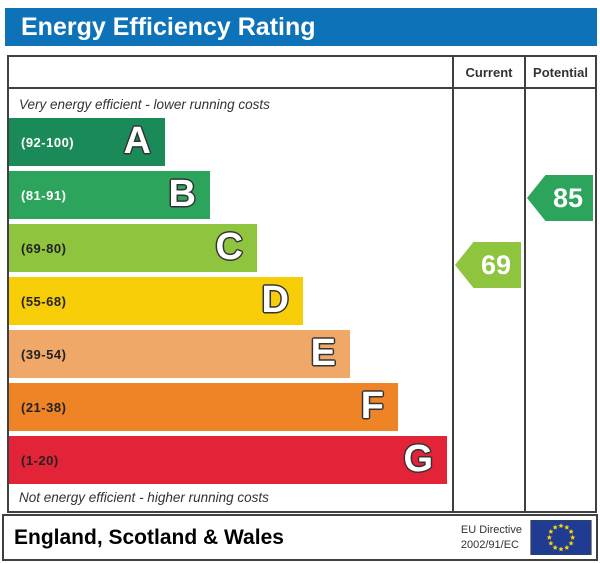 This screenshot has width=600, height=563. What do you see at coordinates (560, 72) in the screenshot?
I see `column-header-potential: Potential` at bounding box center [560, 72].